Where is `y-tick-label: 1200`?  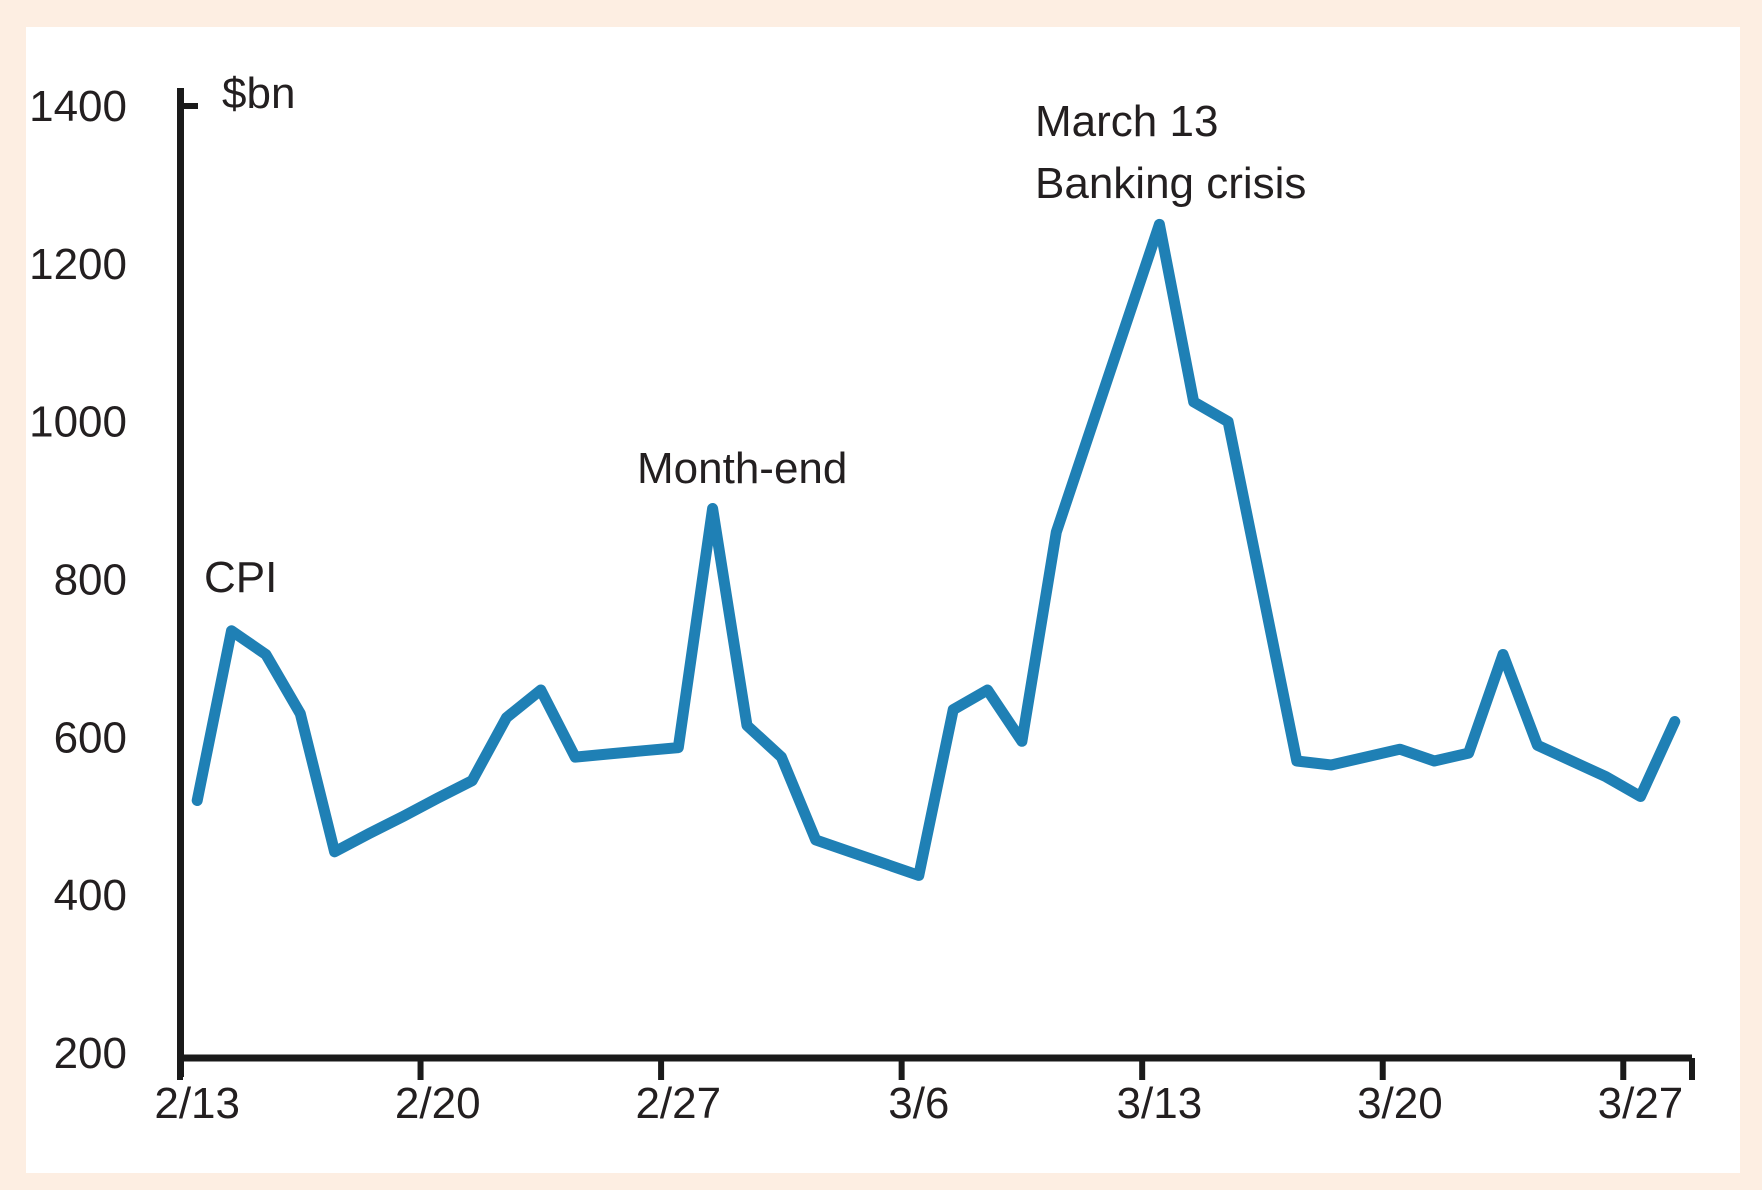
y-tick-label: 1200 is located at coordinates (78, 264).